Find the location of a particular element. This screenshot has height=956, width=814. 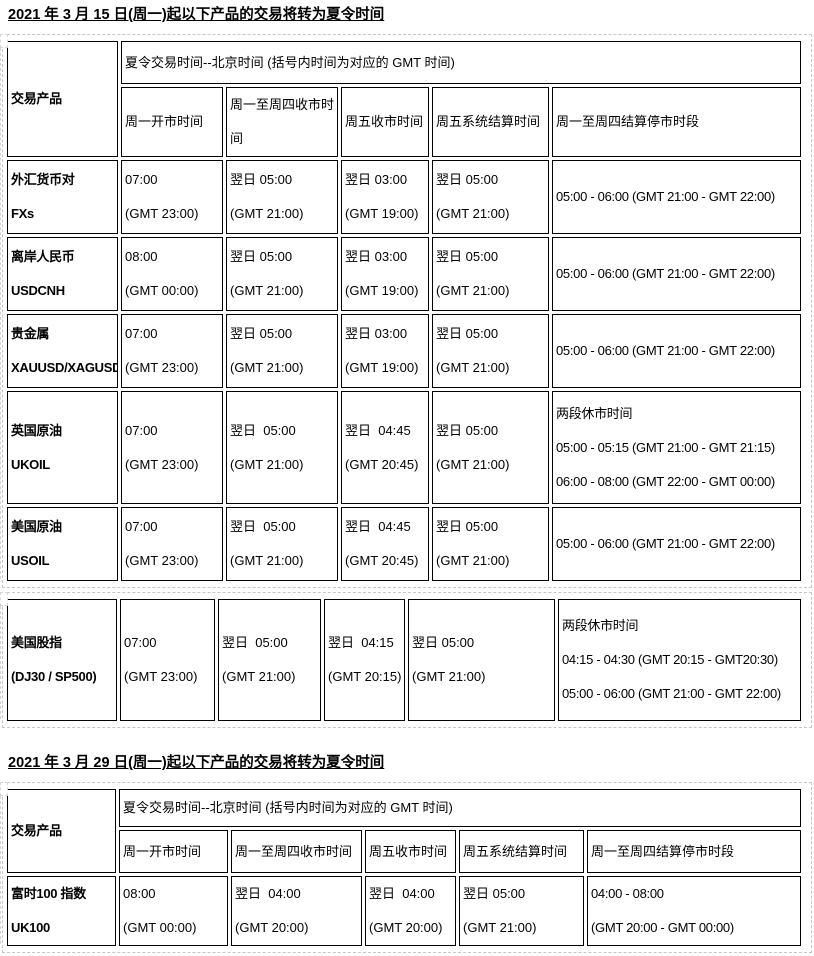

header-mon-thu-close: 周一至周四收市时间 is located at coordinates (296, 852).